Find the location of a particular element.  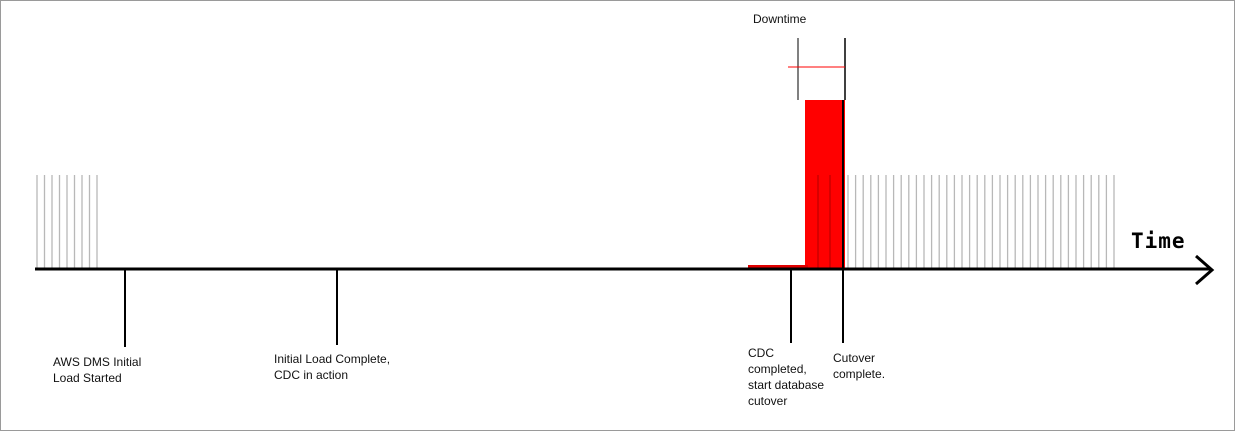

cdc-low-activity is located at coordinates (778, 267).